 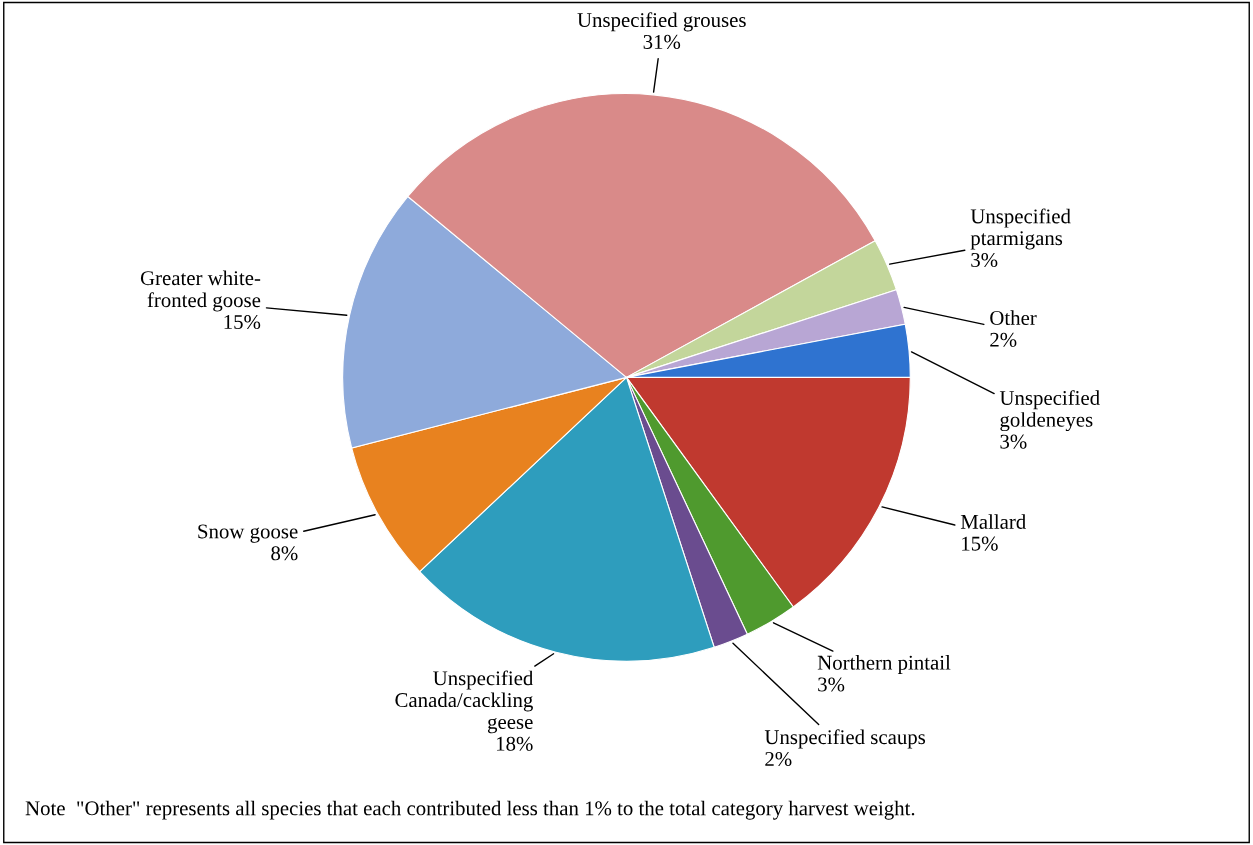 What do you see at coordinates (200, 291) in the screenshot?
I see `slice-label: Greater white- fronted goose` at bounding box center [200, 291].